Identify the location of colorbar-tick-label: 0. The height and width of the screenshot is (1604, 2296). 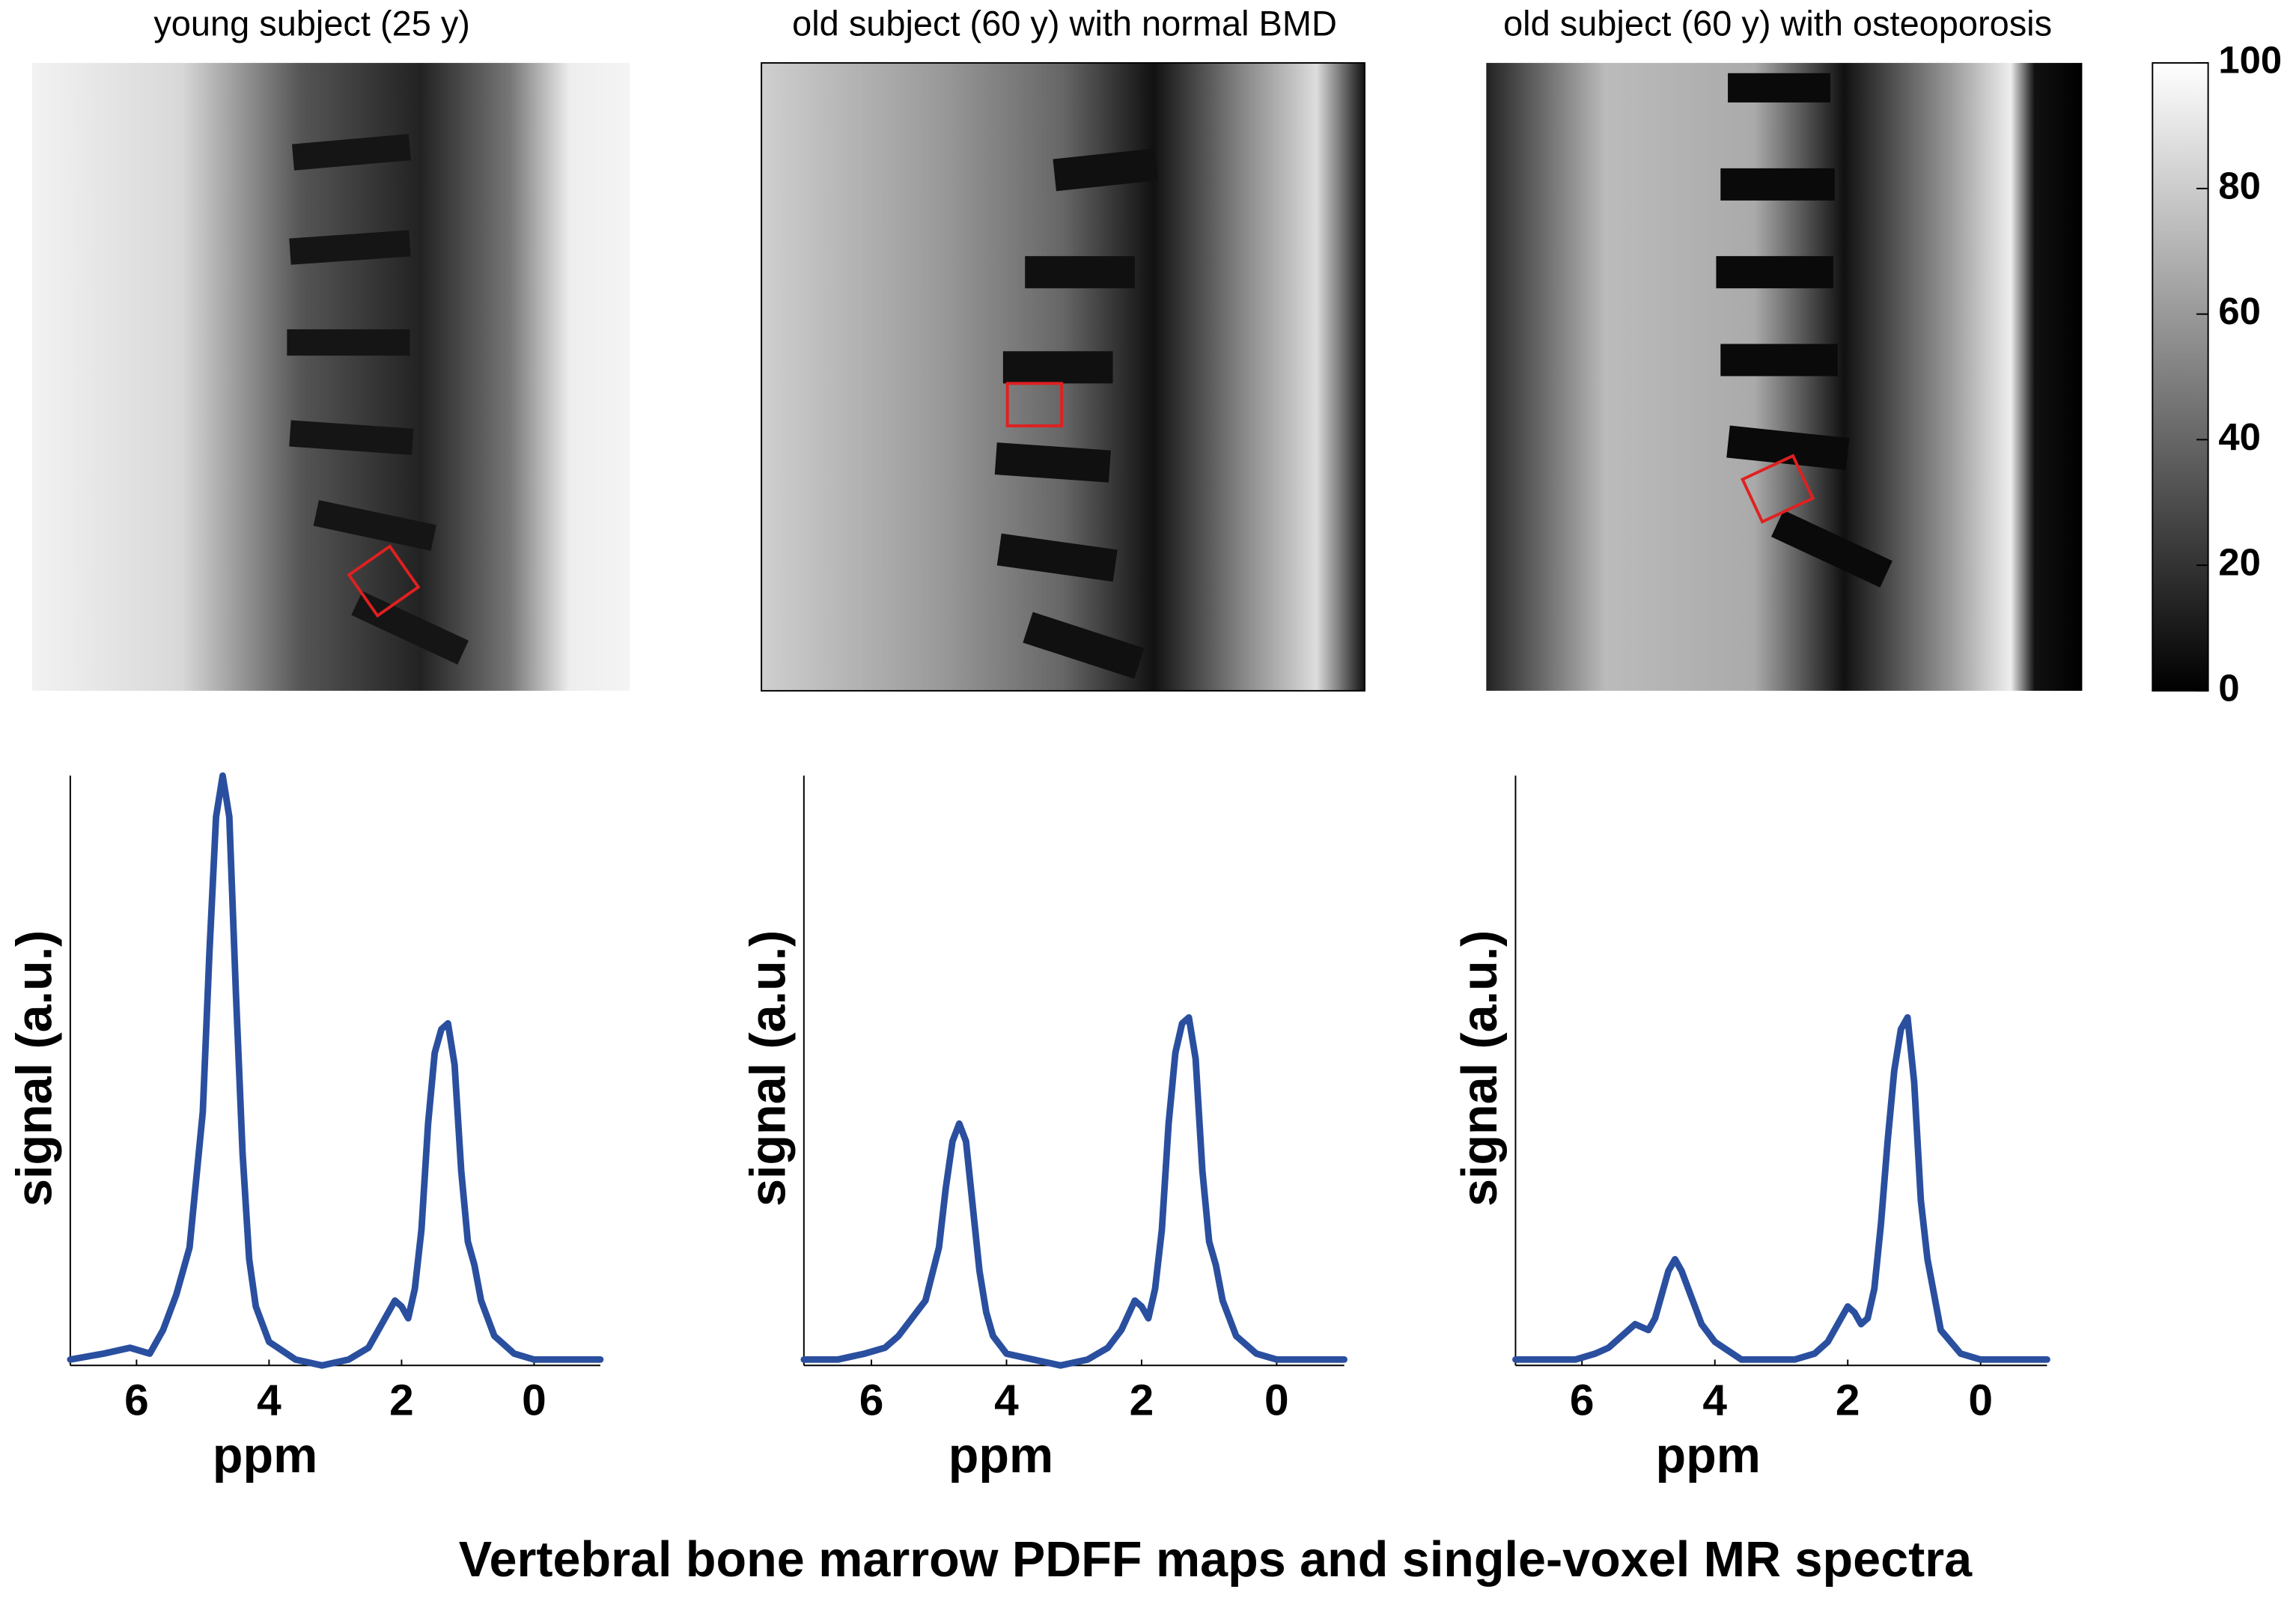
(2228, 687).